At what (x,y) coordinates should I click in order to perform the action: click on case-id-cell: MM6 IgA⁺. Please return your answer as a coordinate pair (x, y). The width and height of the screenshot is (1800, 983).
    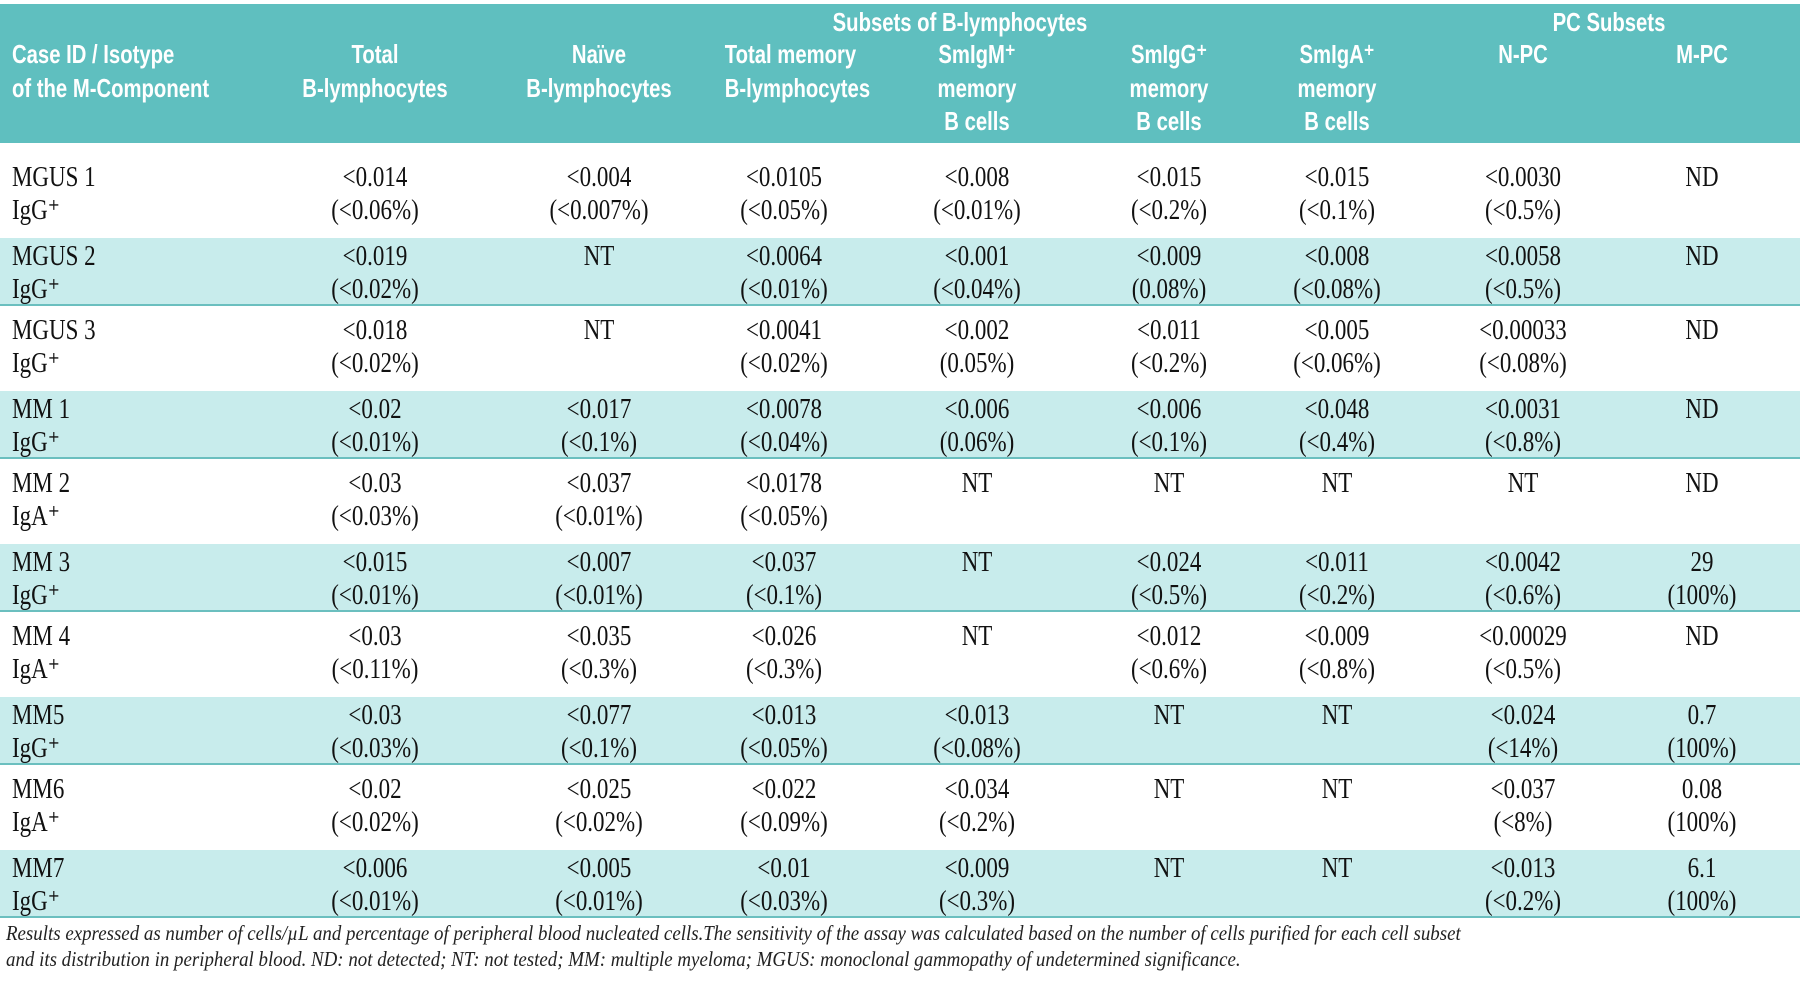
    Looking at the image, I should click on (162, 806).